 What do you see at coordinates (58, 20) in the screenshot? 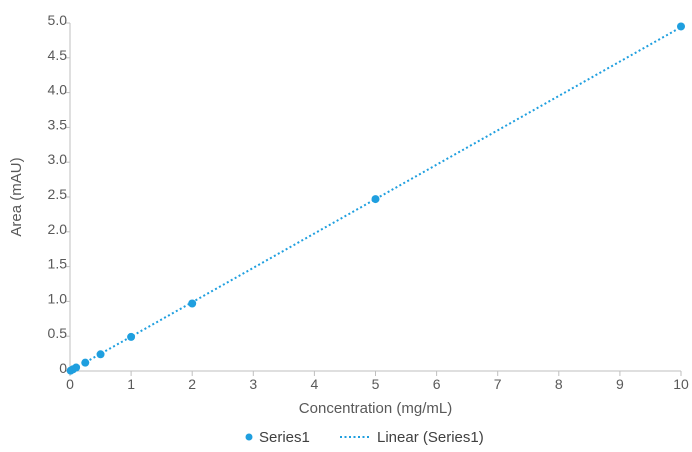
I see `y-tick-label: 5.0` at bounding box center [58, 20].